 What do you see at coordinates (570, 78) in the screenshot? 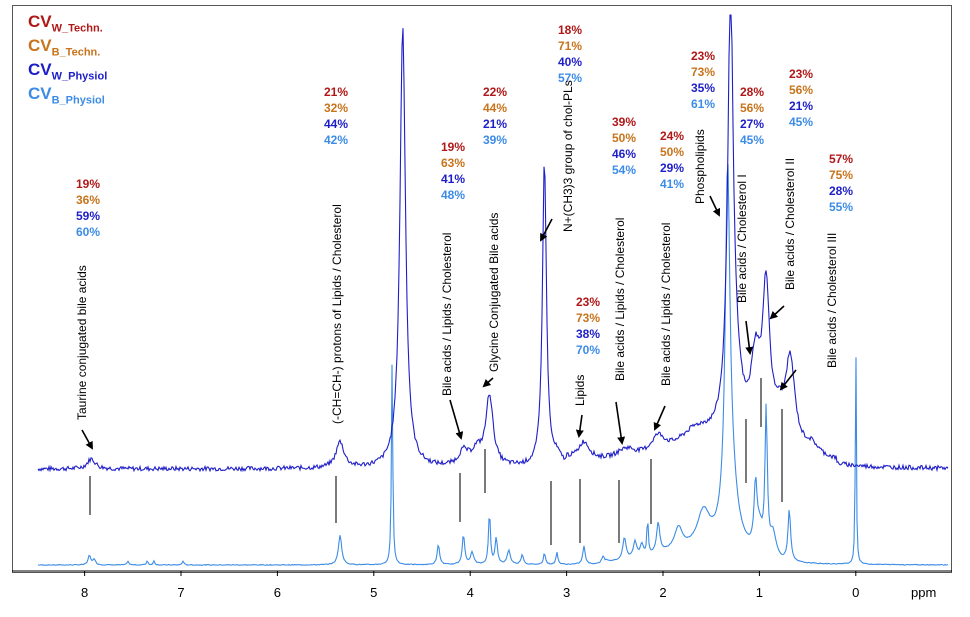
I see `cv-b-physiol-value: 57%` at bounding box center [570, 78].